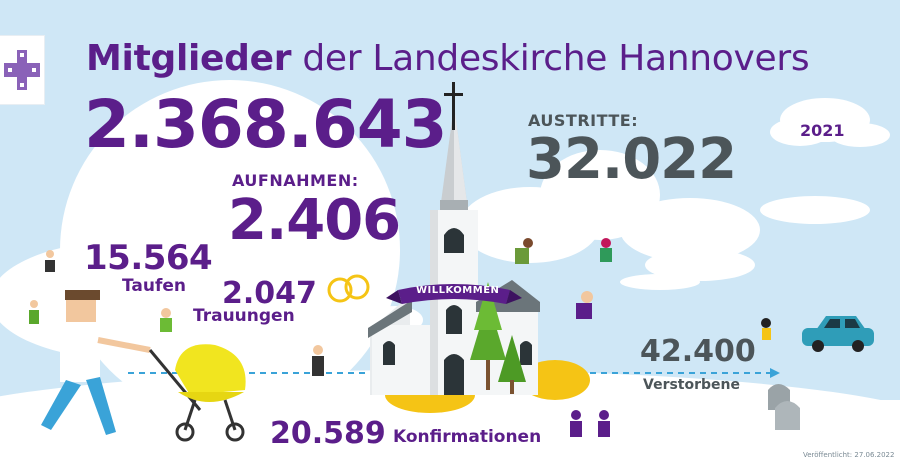 This screenshot has height=472, width=900. What do you see at coordinates (348, 288) in the screenshot?
I see `wedding-rings-illustration` at bounding box center [348, 288].